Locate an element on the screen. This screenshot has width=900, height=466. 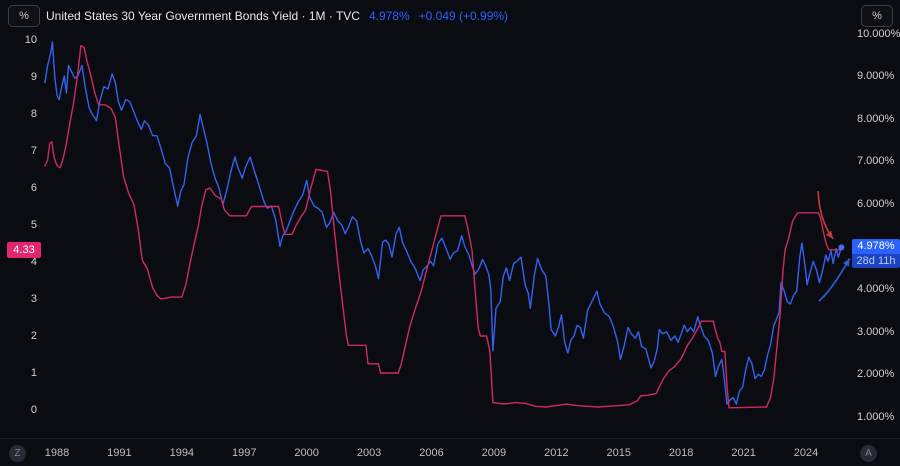
fedfunds-price-badge: 4.33 is located at coordinates (24, 249).